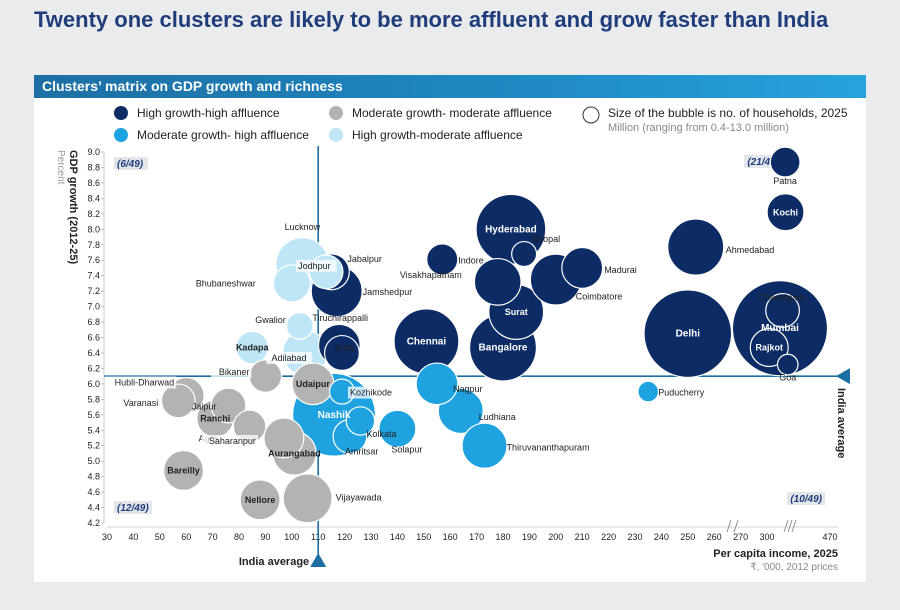 The width and height of the screenshot is (900, 610). I want to click on bubble-label-coimbatore: Coimbatore, so click(599, 297).